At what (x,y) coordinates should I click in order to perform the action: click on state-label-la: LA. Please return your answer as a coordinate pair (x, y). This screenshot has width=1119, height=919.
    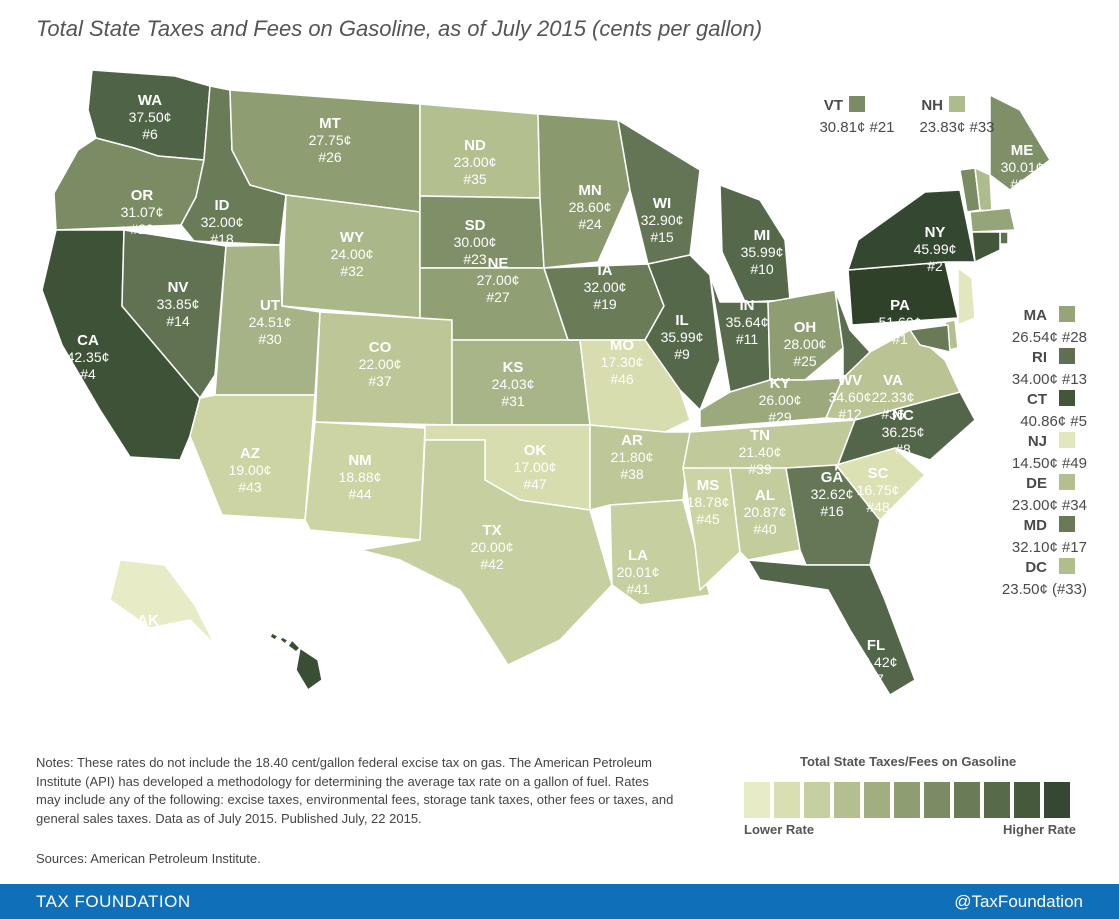
    Looking at the image, I should click on (638, 555).